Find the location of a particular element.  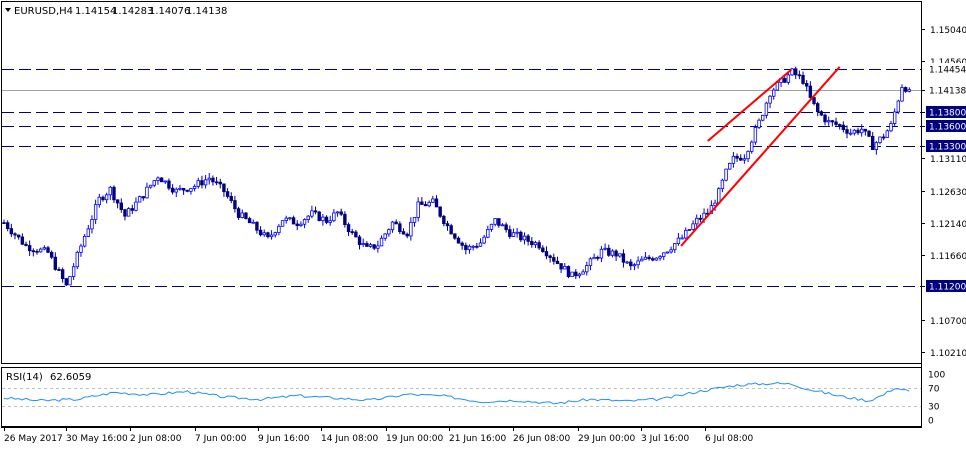

rsi-plot-frame is located at coordinates (461, 397).